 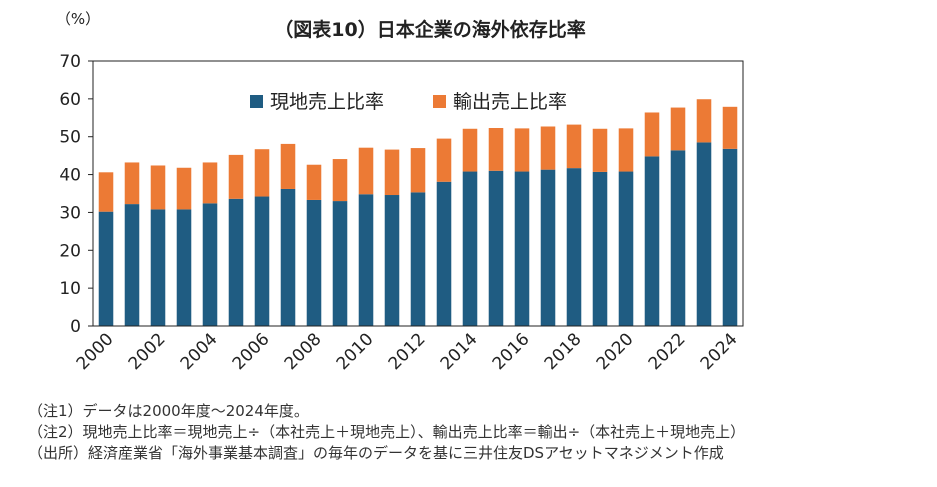 I want to click on note-1: （注1）データは2000年度～2024年度。, so click(x=168, y=411).